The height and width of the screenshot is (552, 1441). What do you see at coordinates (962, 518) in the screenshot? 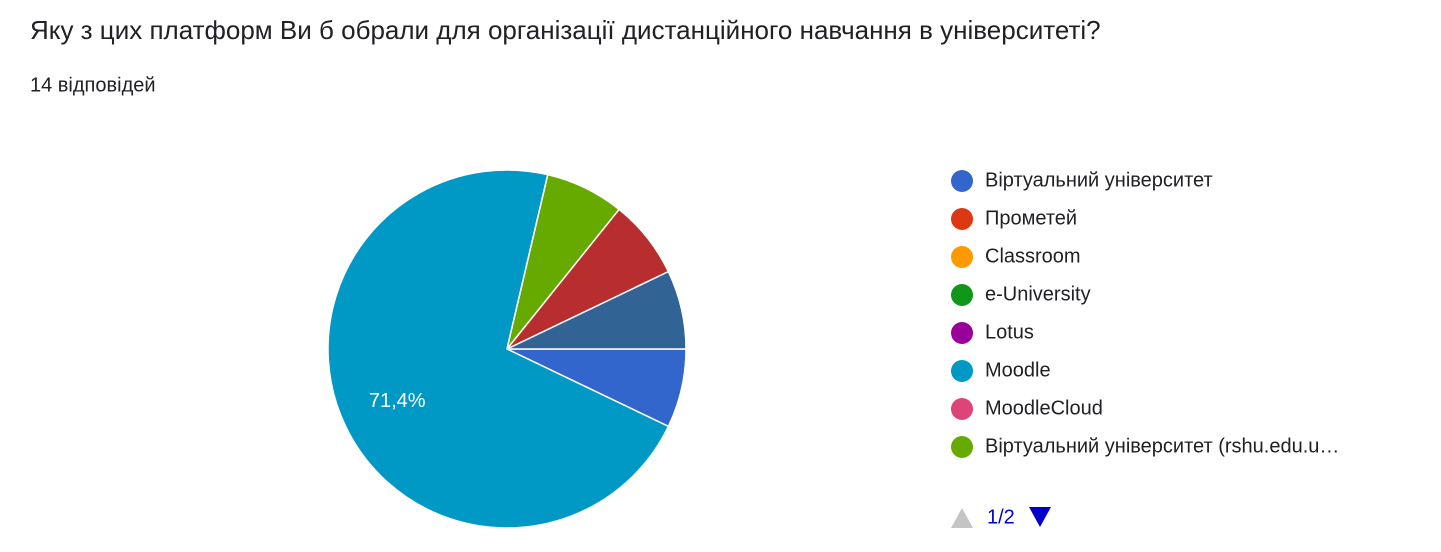
I see `page-up` at bounding box center [962, 518].